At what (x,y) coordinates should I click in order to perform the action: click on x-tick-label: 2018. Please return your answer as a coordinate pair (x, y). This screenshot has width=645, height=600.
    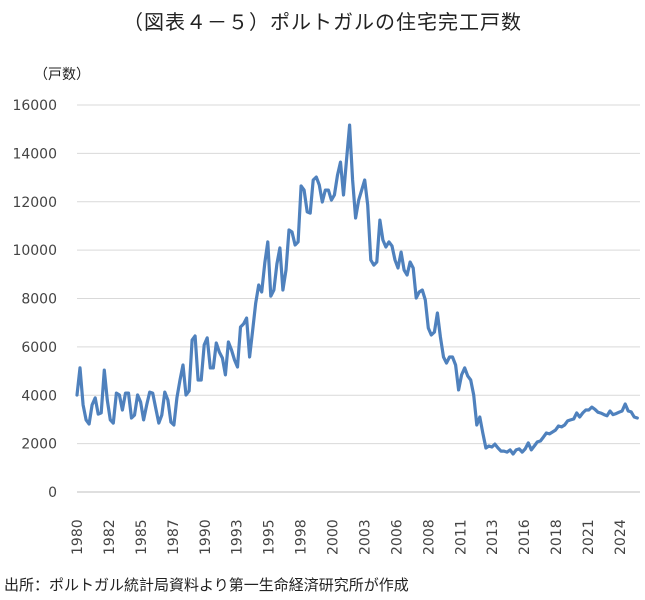
    Looking at the image, I should click on (557, 537).